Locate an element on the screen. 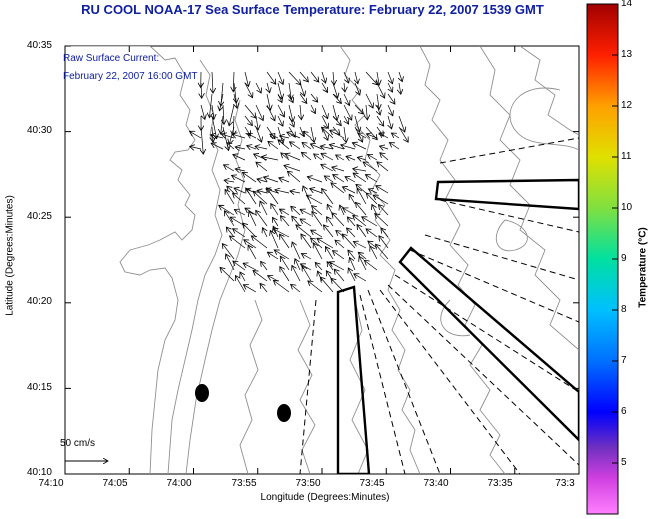  current-vectors is located at coordinates (299, 182).